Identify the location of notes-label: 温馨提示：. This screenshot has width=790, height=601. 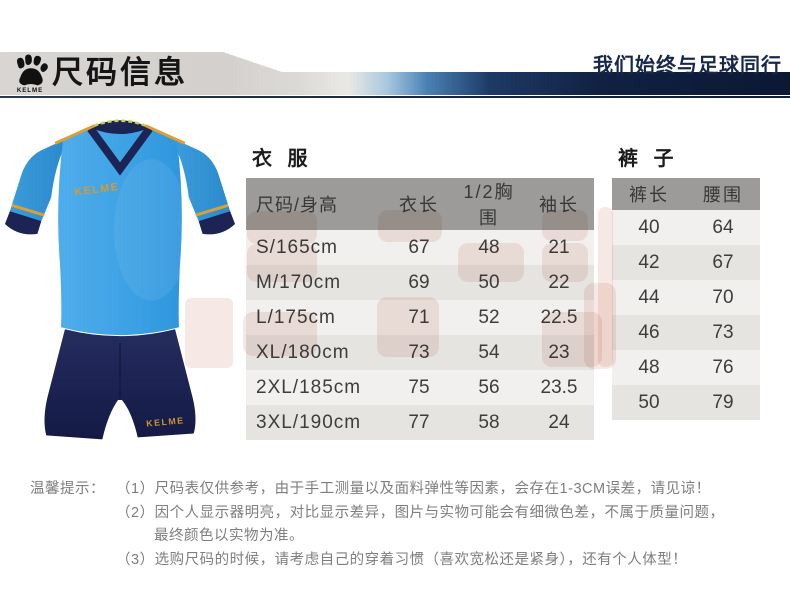
(67, 489).